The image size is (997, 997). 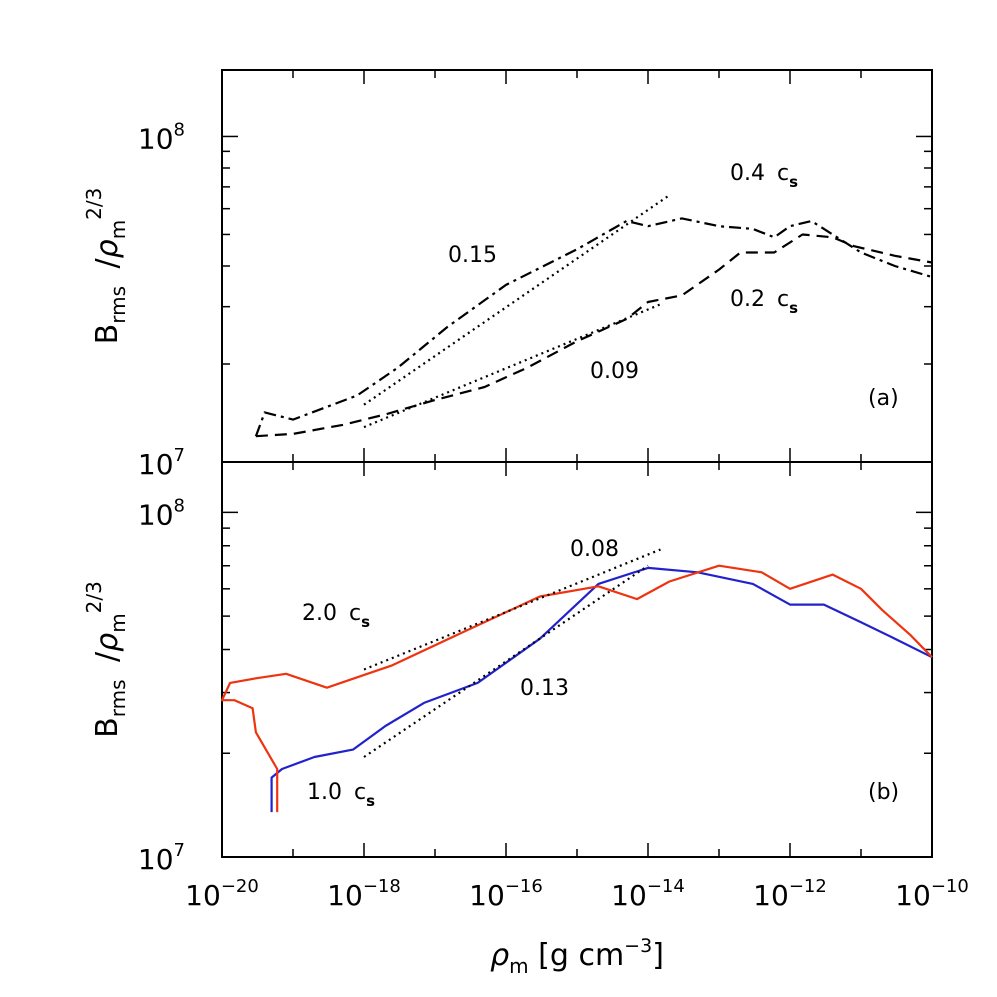 I want to click on panel-b-series-0.13, so click(x=506, y=661).